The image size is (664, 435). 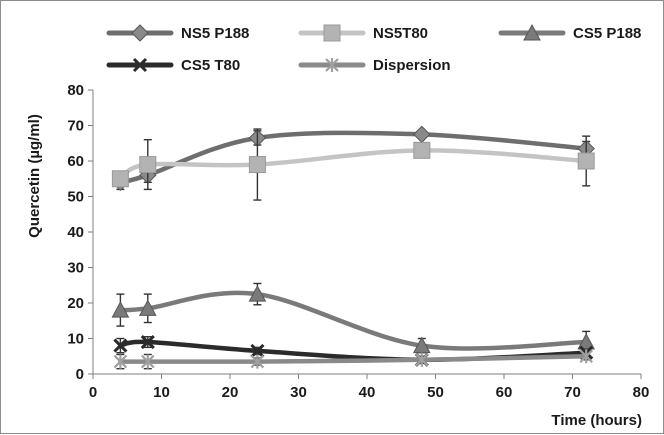 I want to click on legend-label: Dispersion, so click(x=412, y=65).